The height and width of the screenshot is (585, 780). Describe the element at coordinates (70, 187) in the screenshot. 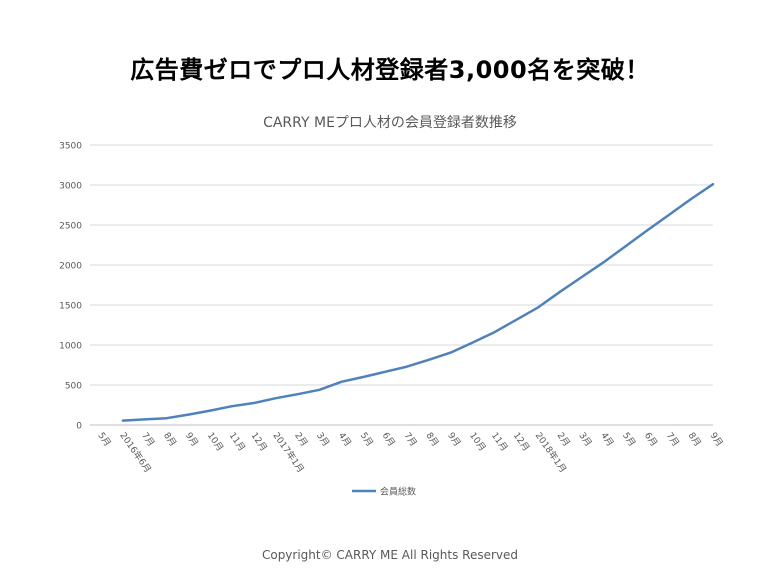

I see `y-tick-label: 3000` at that location.